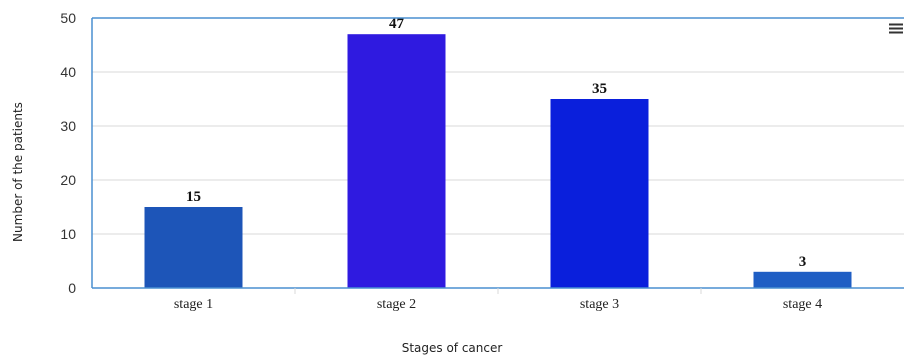 The image size is (904, 361). I want to click on x-tick-label: stage 4, so click(802, 304).